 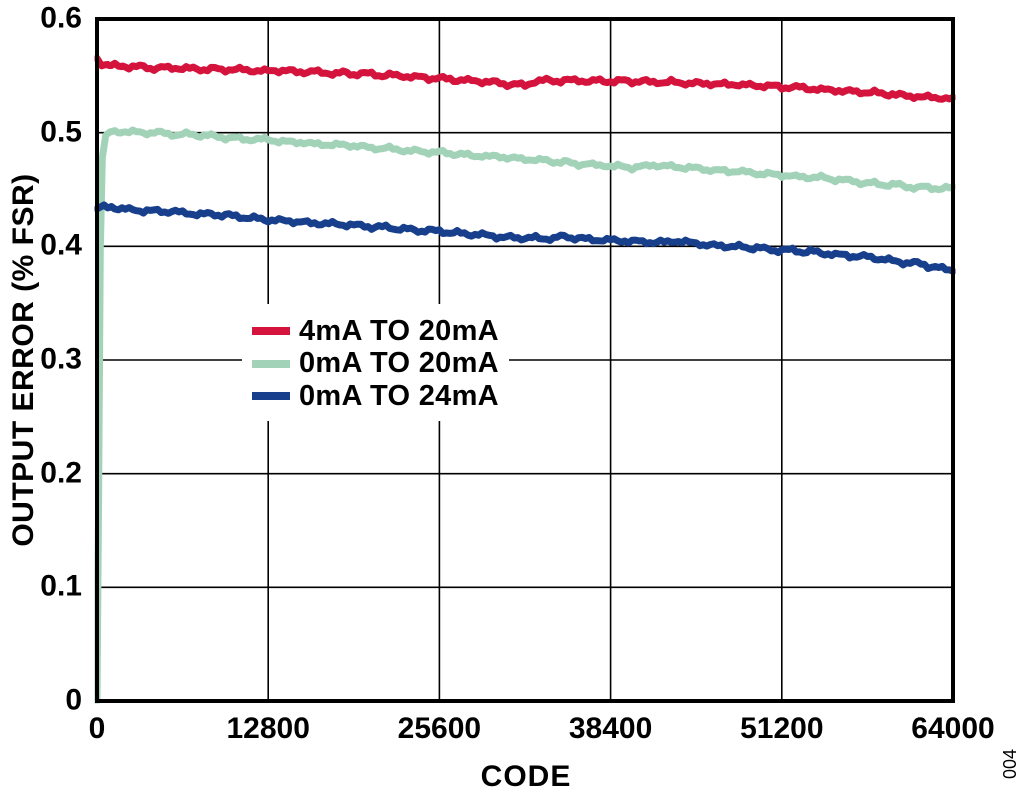 What do you see at coordinates (23, 360) in the screenshot?
I see `y-axis-title: OUTPUT ERROR (% FSR)` at bounding box center [23, 360].